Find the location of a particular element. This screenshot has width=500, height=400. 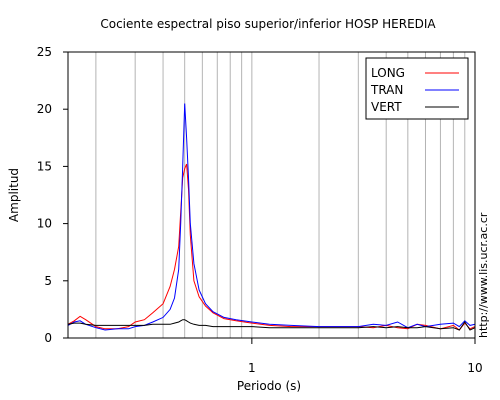

y-tick-label: 20 is located at coordinates (44, 109).